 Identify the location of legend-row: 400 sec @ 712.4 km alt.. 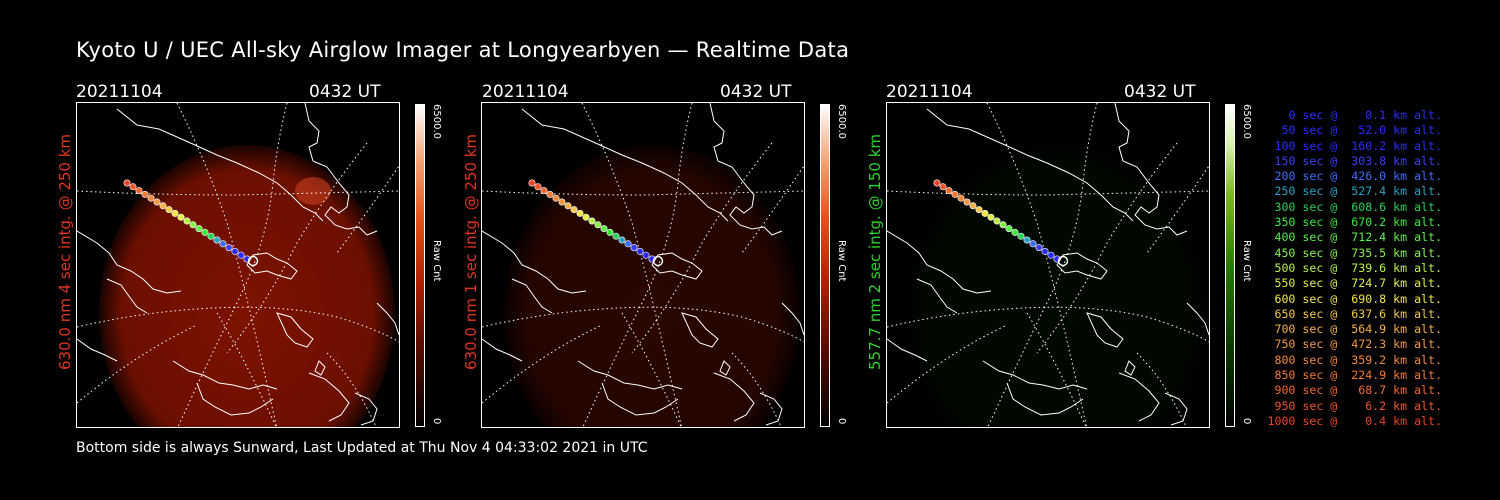
(1358, 237).